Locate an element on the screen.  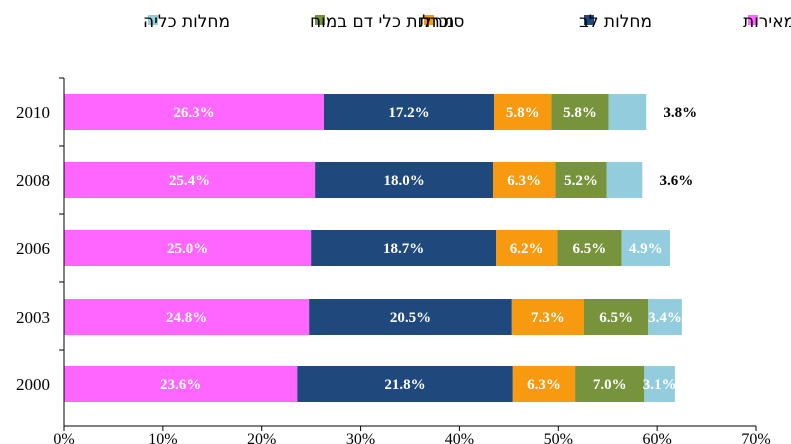
legend-label-series-2: מחלות לב is located at coordinates (615, 22).